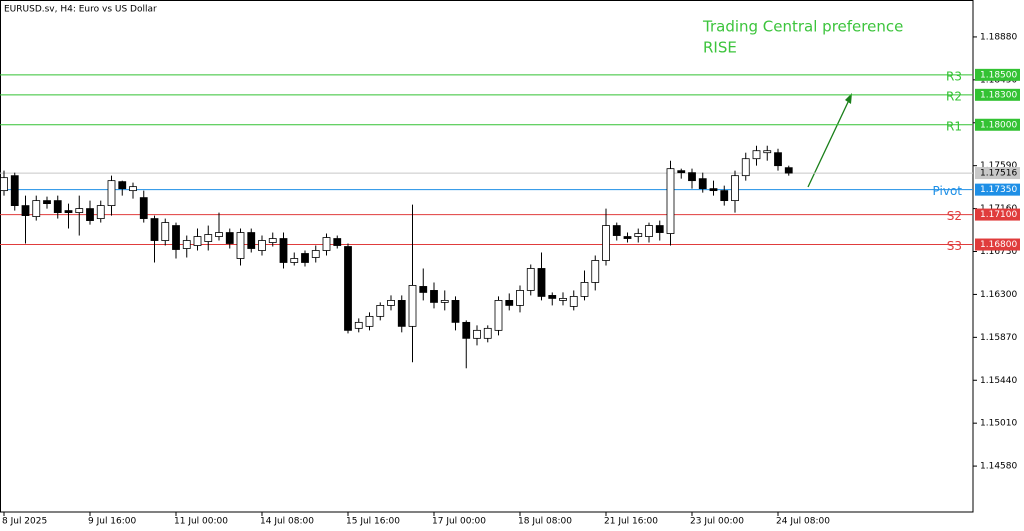 This screenshot has height=531, width=1024. What do you see at coordinates (954, 96) in the screenshot?
I see `level-name: R2` at bounding box center [954, 96].